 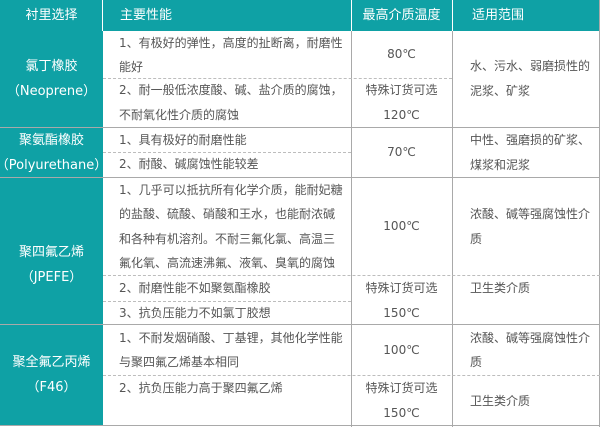 I want to click on prop-line: 1、几乎可以抵抗所有化学介质，能耐妃糖, so click(x=231, y=189).